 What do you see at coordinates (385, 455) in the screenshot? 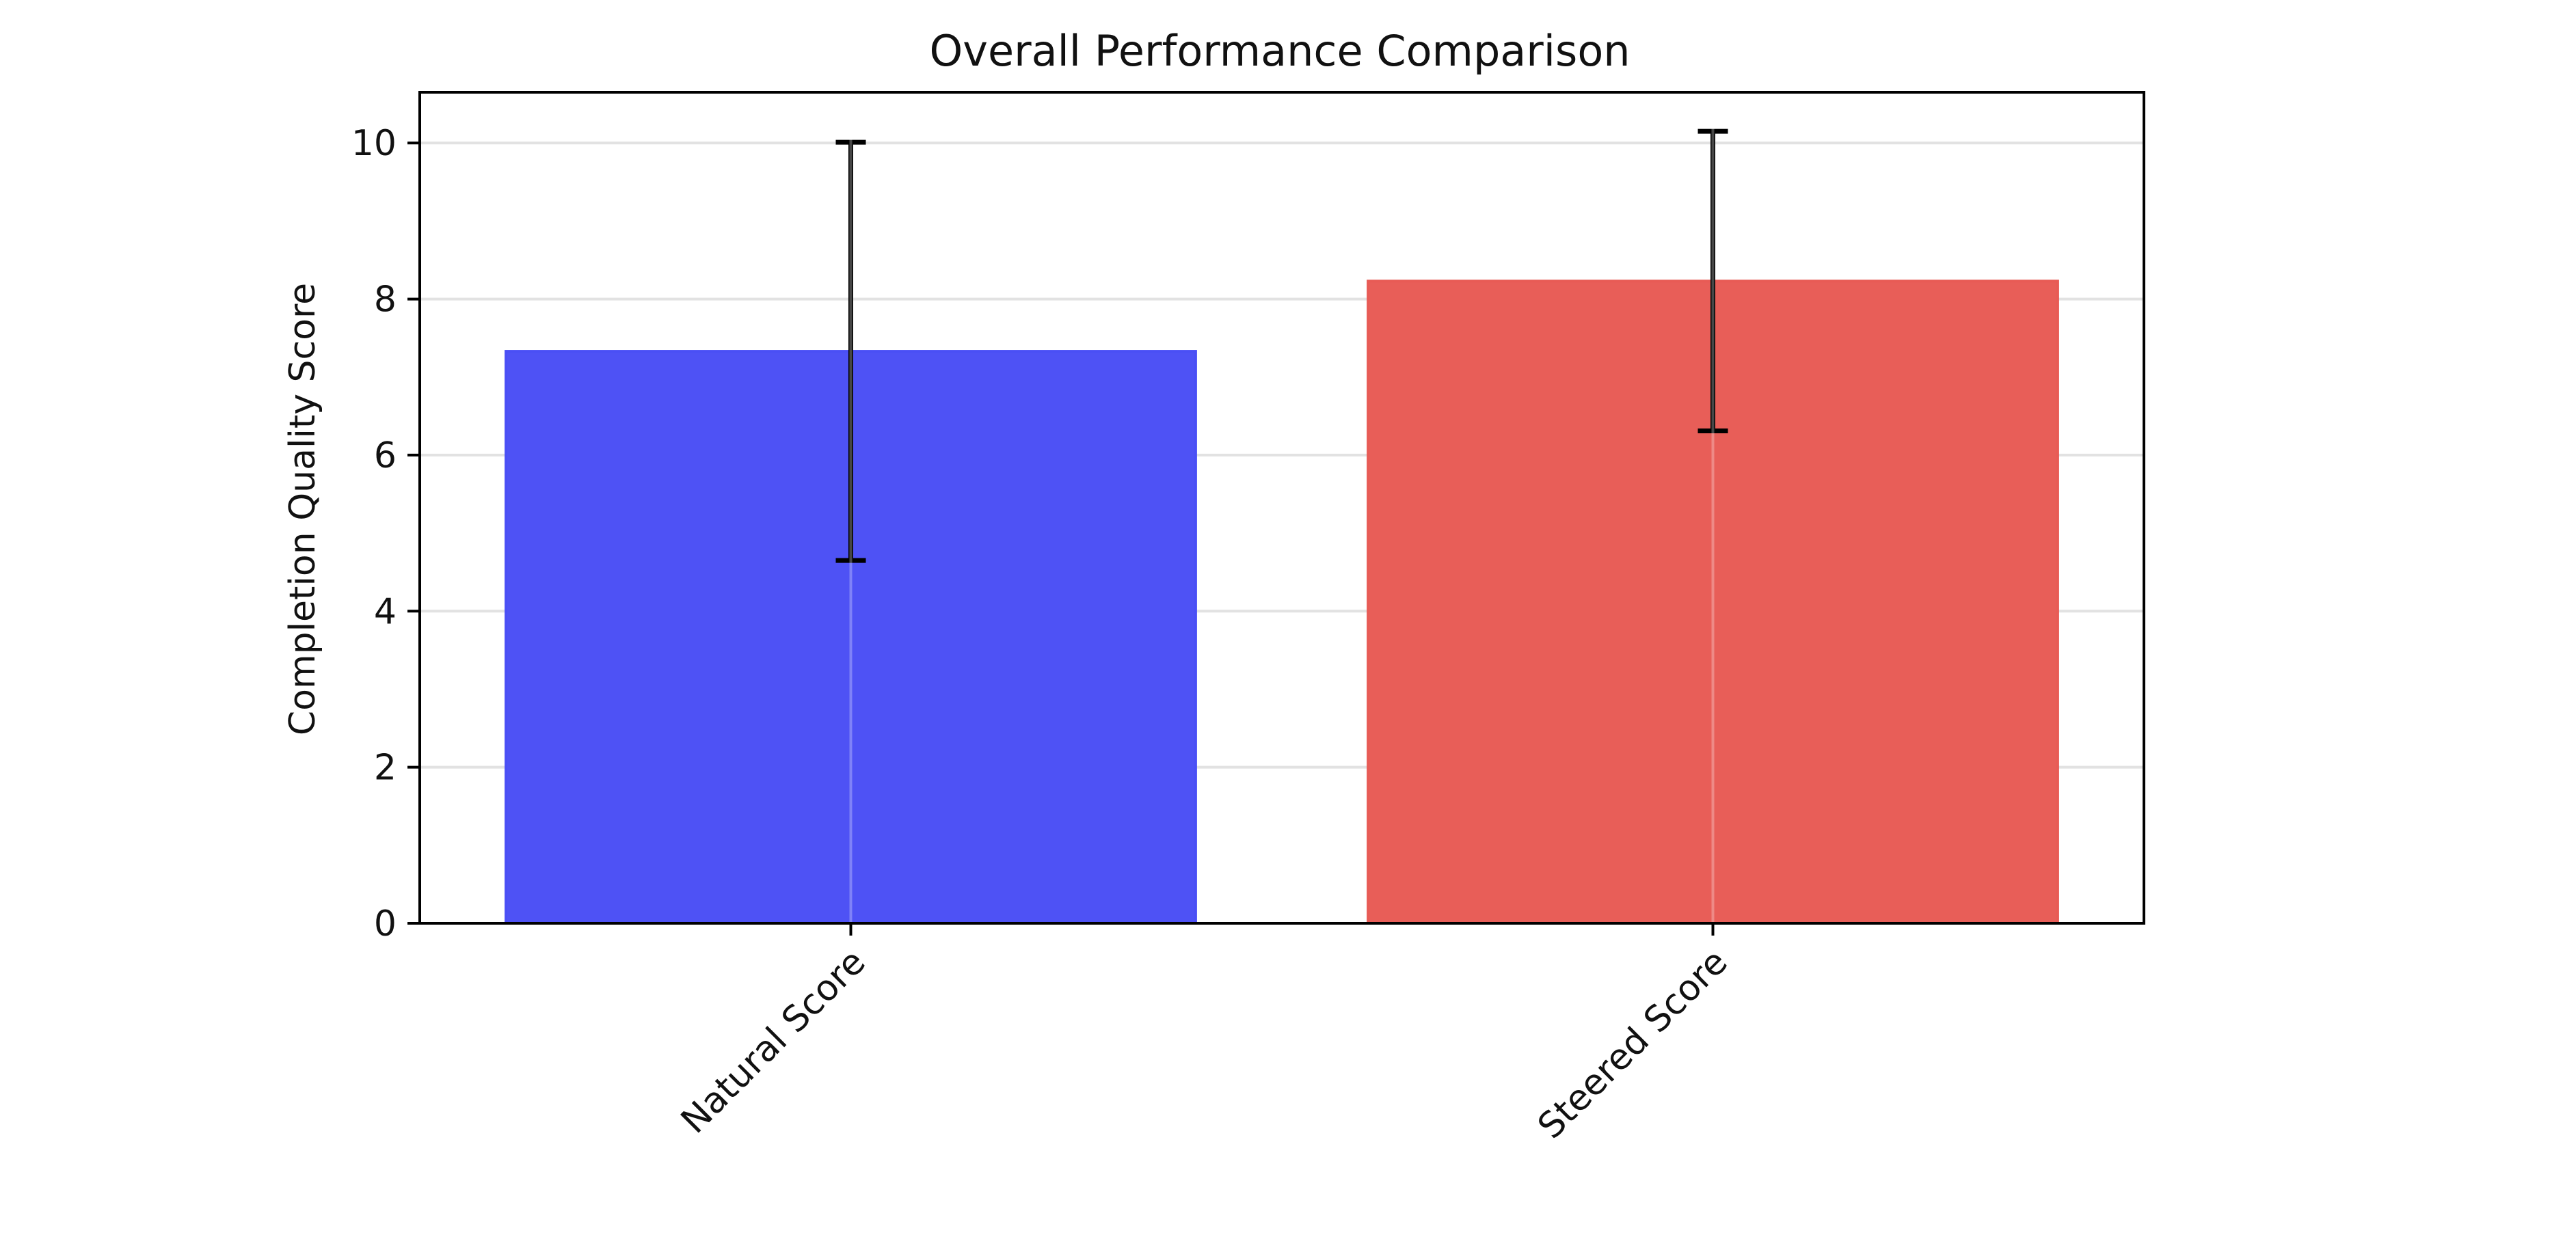
I see `y-tick-label-3: 6` at bounding box center [385, 455].